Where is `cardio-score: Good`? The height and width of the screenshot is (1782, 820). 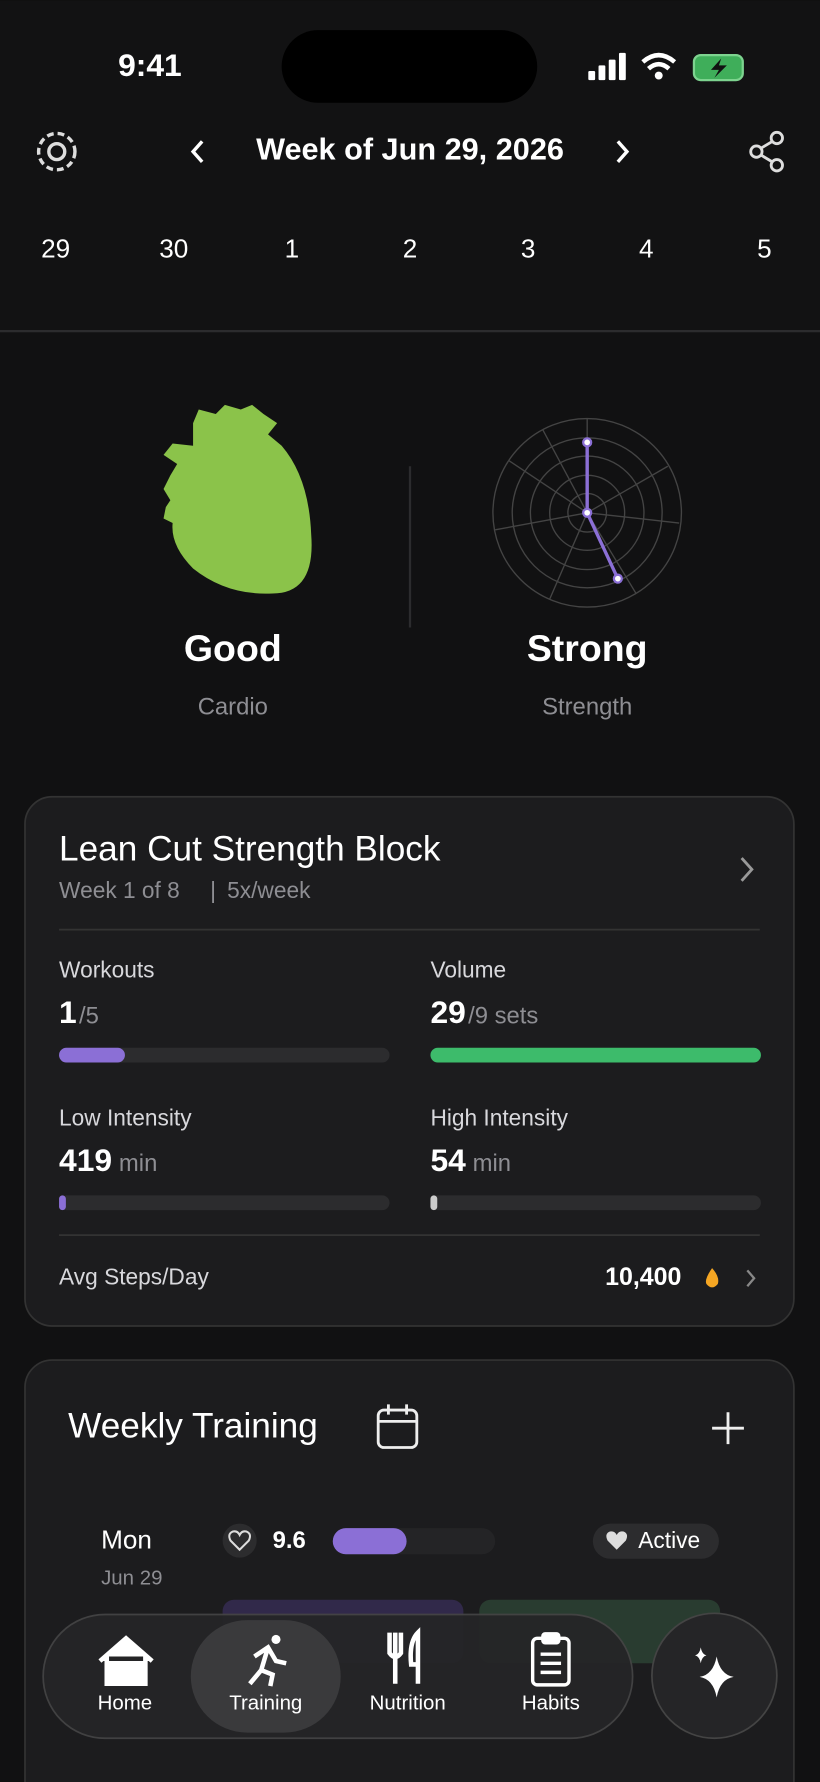 cardio-score: Good is located at coordinates (233, 648).